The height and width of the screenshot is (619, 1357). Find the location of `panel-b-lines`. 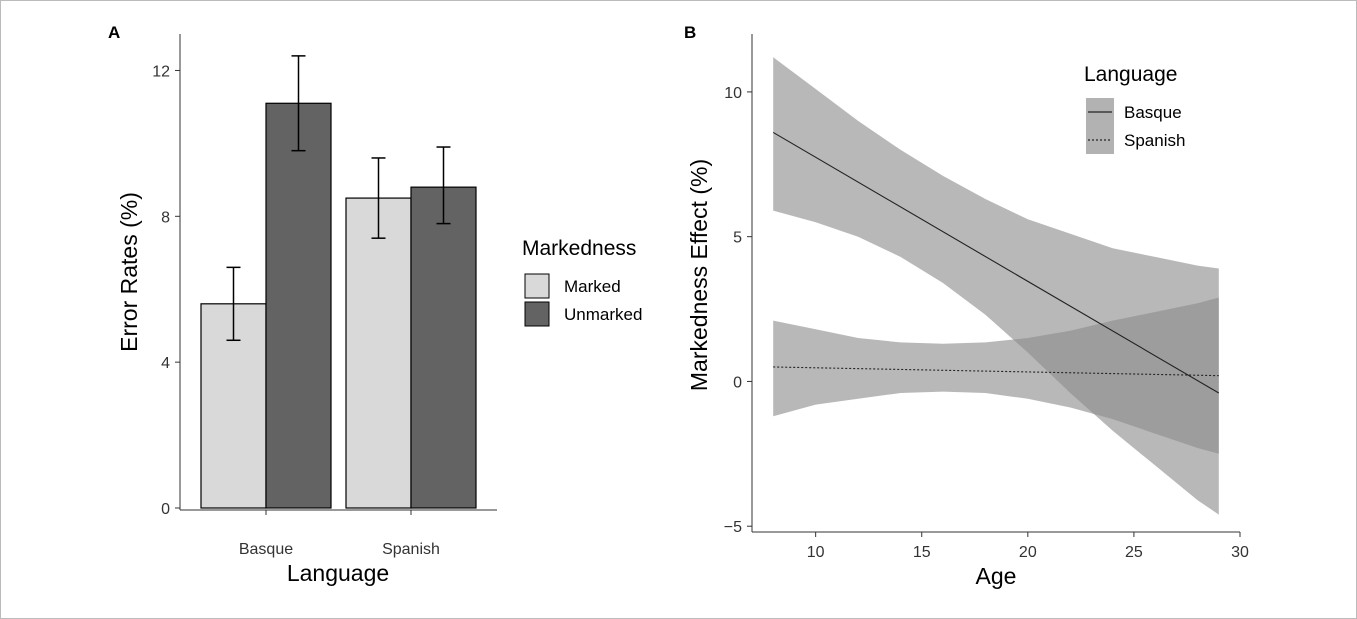

panel-b-lines is located at coordinates (996, 262).